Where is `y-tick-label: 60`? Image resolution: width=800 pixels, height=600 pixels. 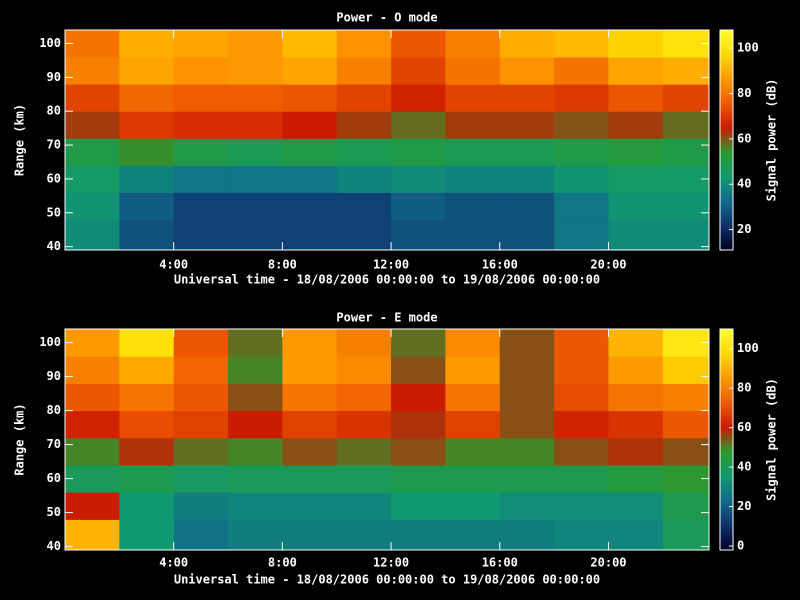
y-tick-label: 60 is located at coordinates (54, 178).